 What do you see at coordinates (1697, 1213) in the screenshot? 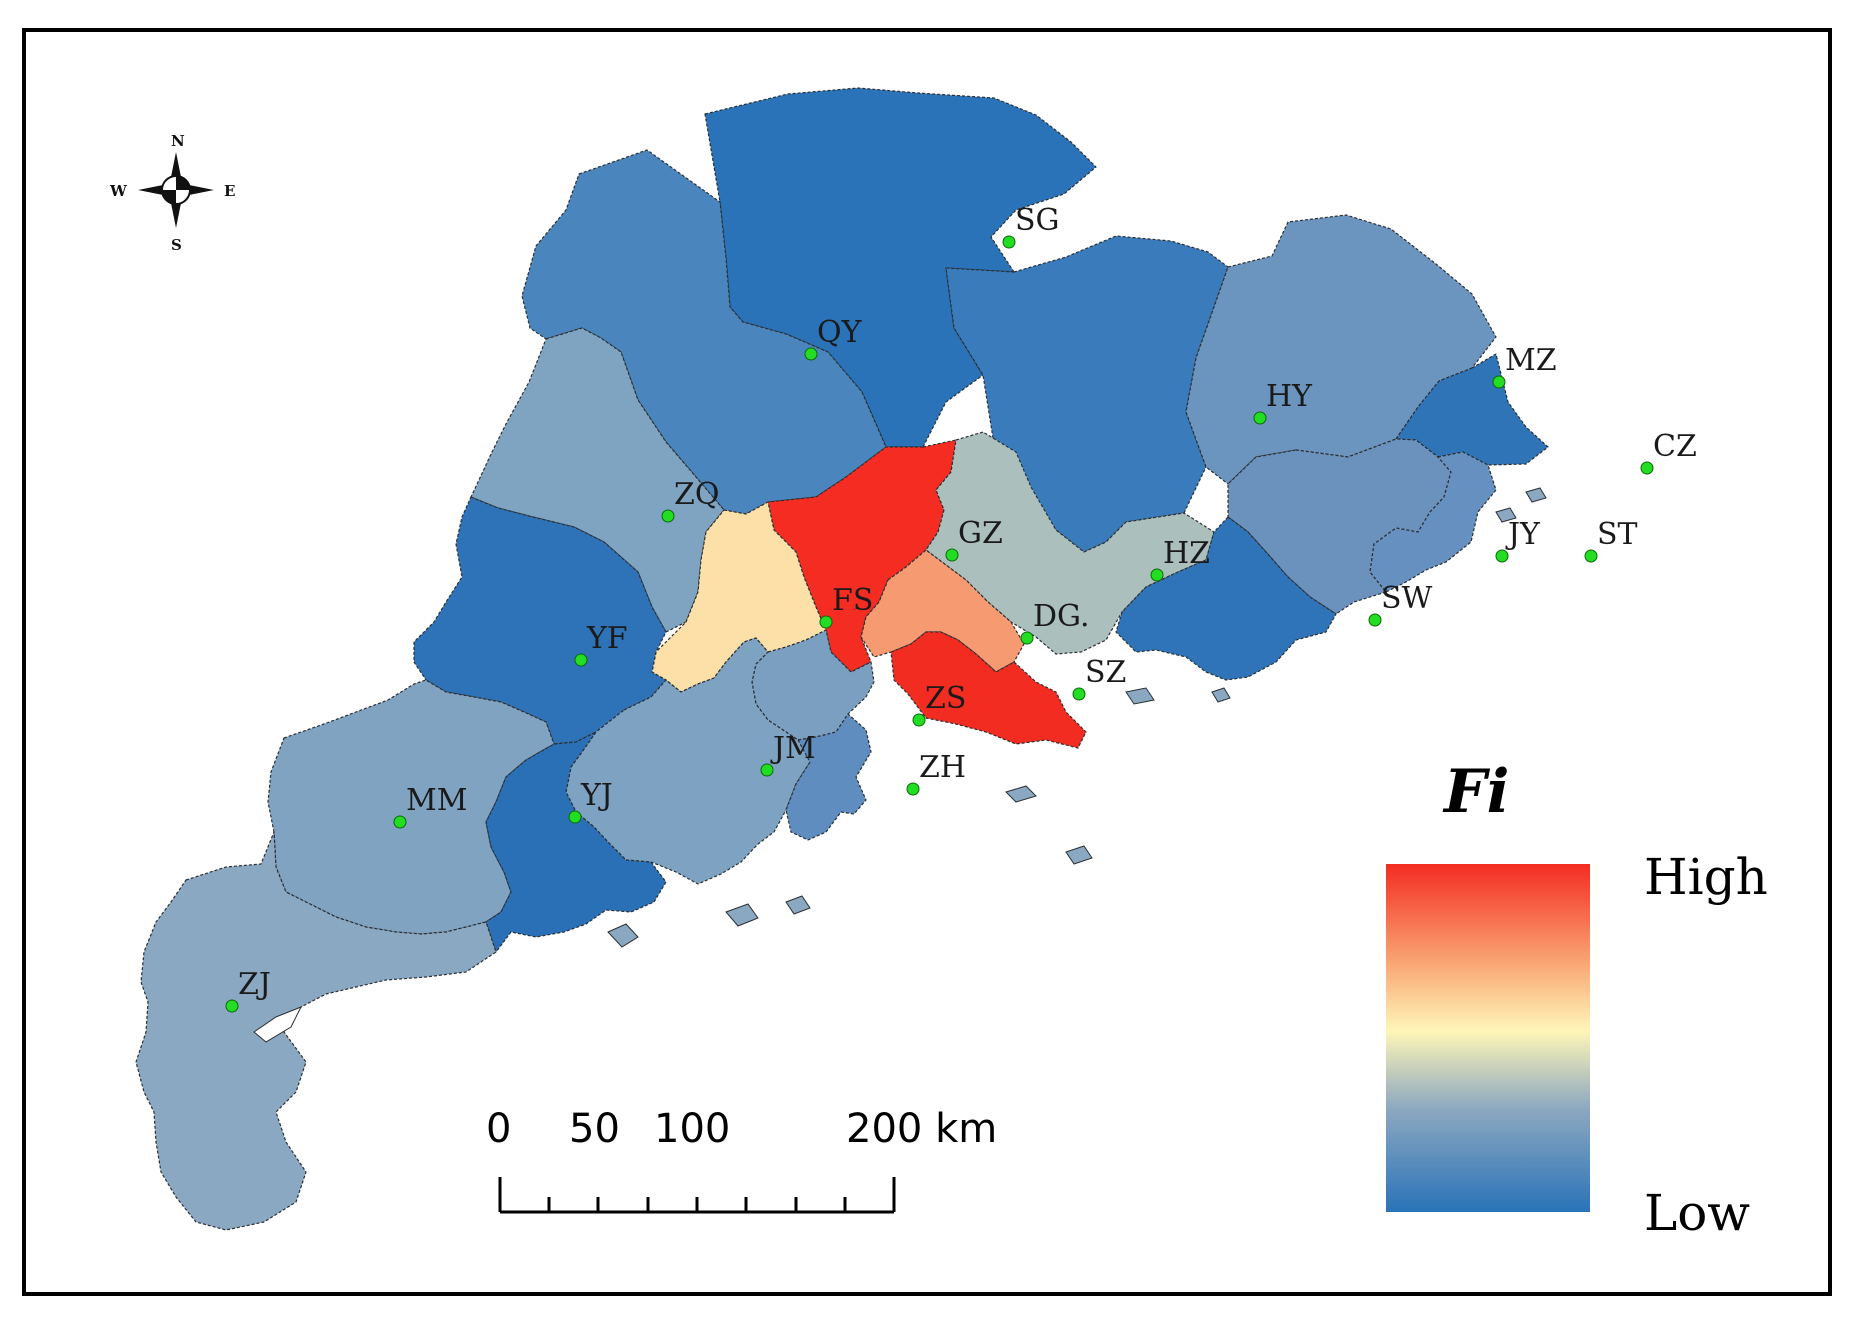
I see `legend-low-label: Low` at bounding box center [1697, 1213].